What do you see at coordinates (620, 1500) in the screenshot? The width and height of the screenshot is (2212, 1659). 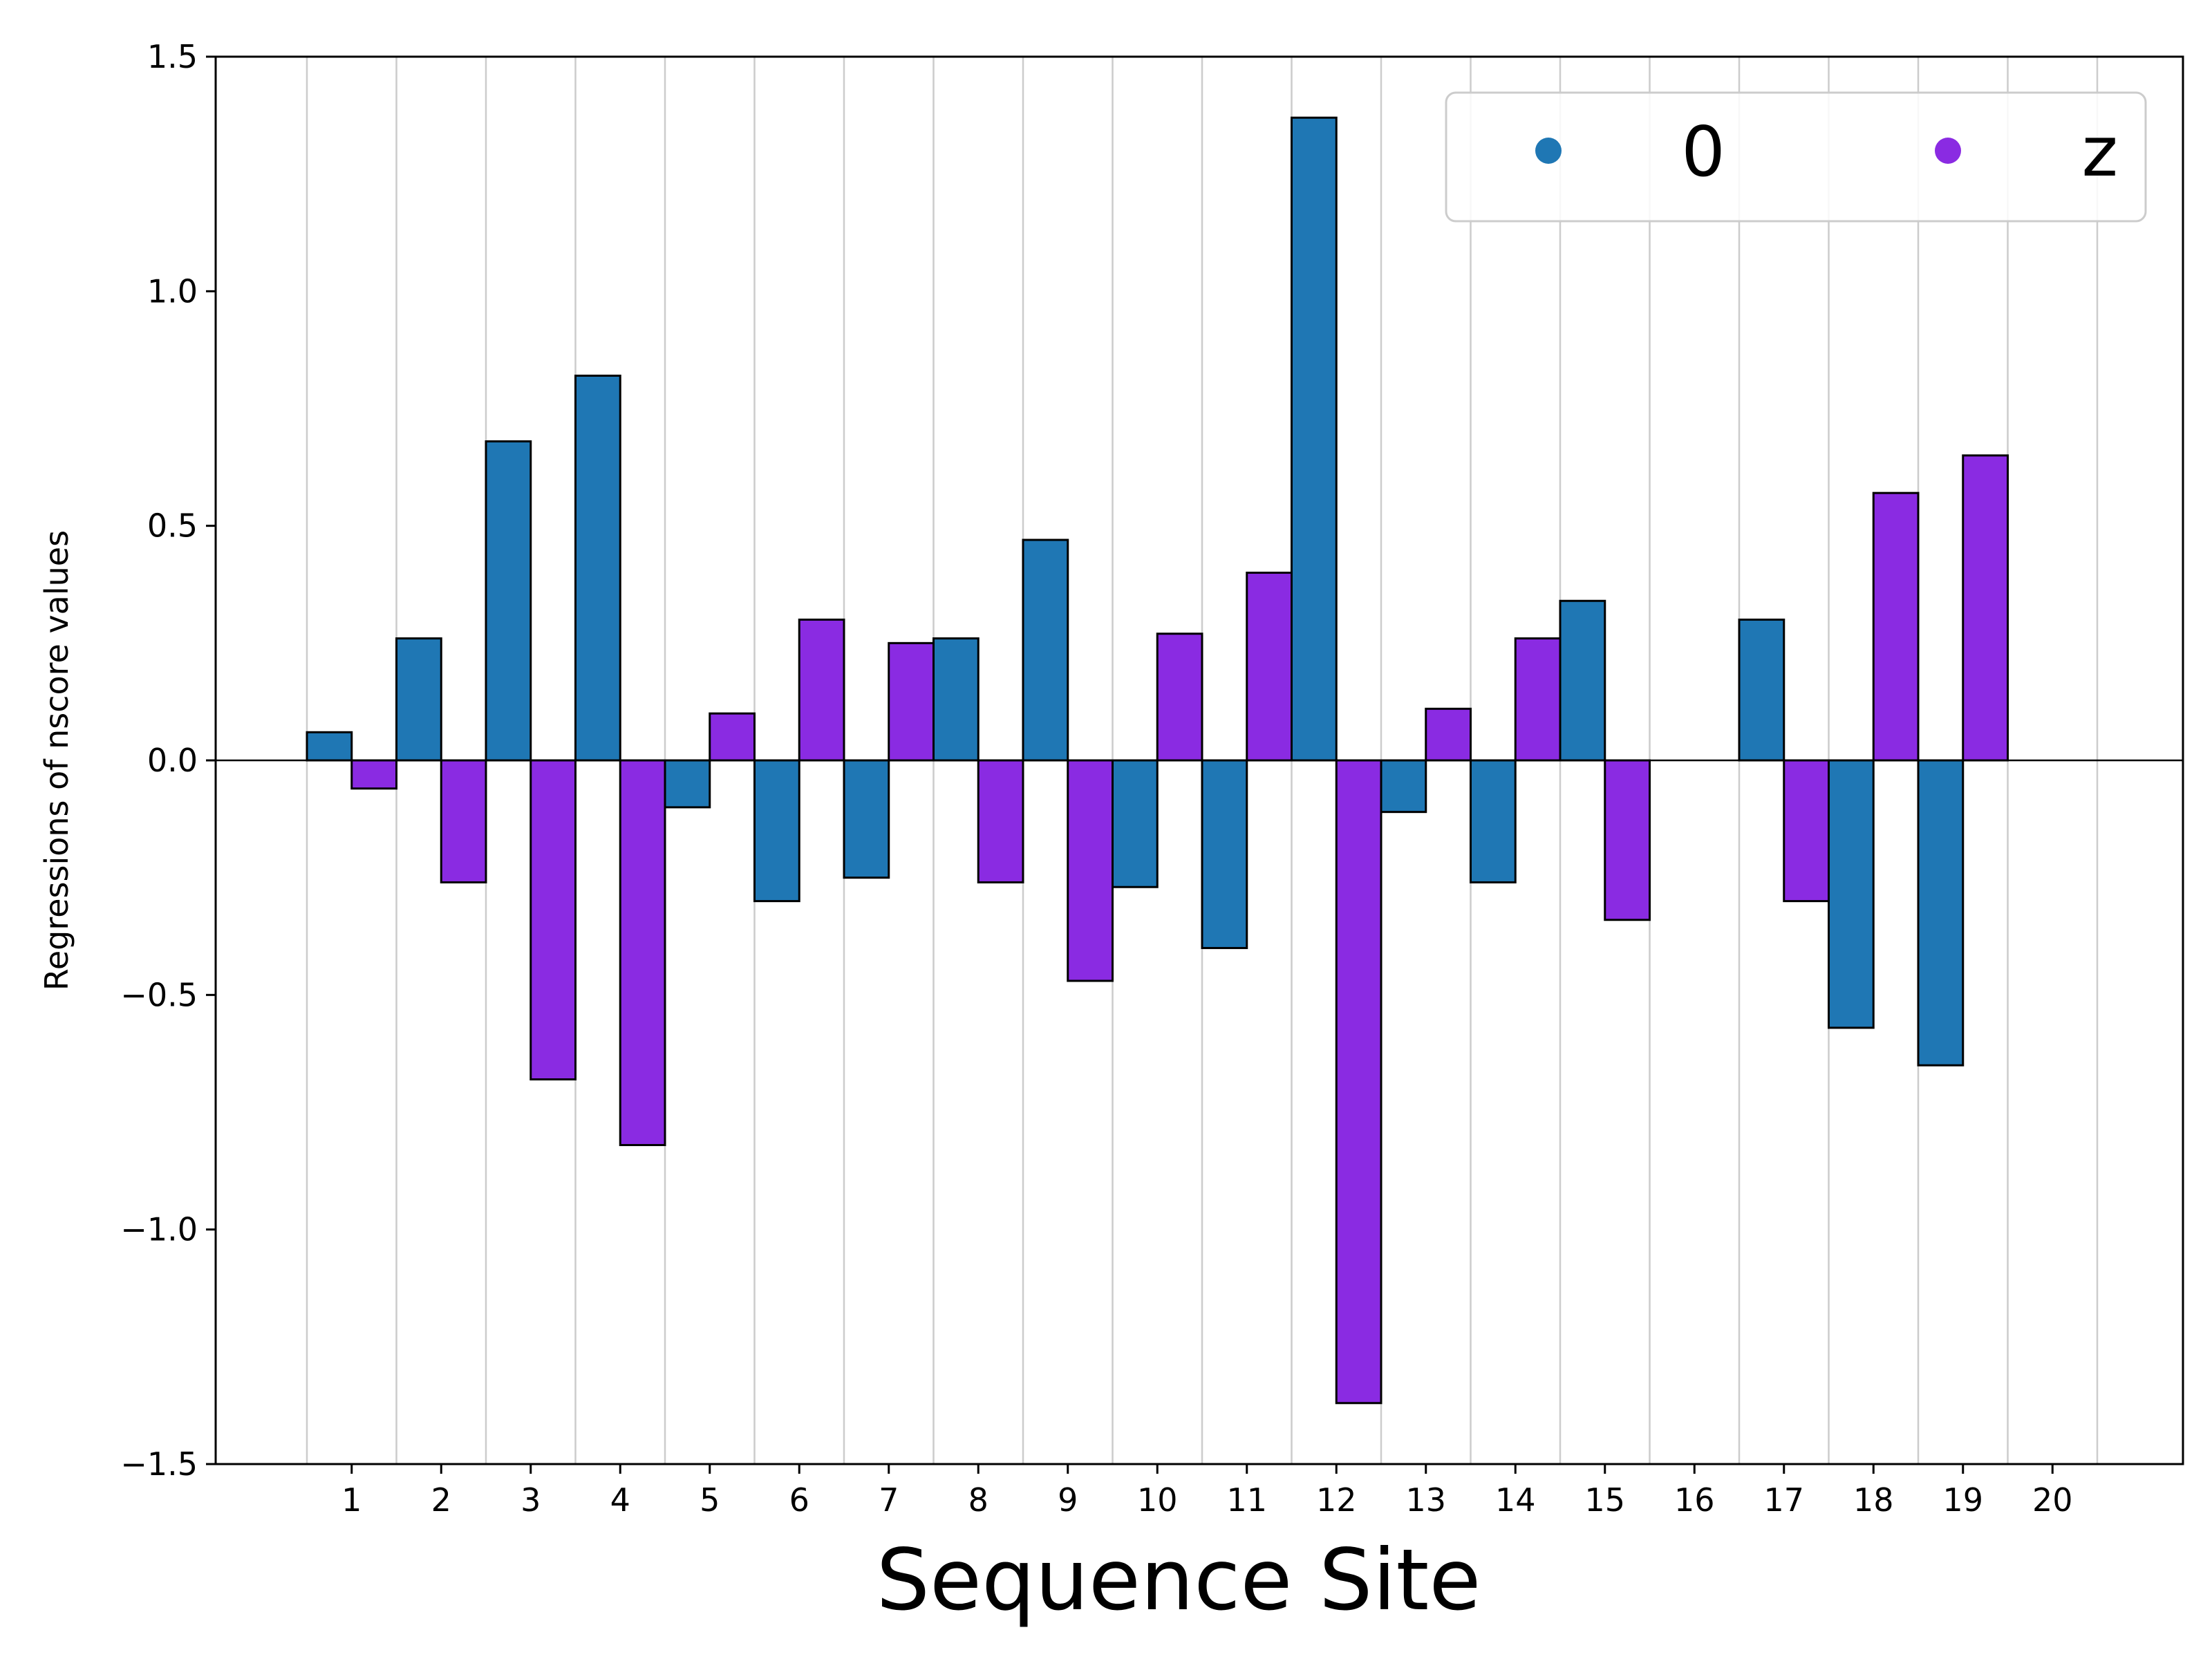 I see `x-tick-label: 4` at bounding box center [620, 1500].